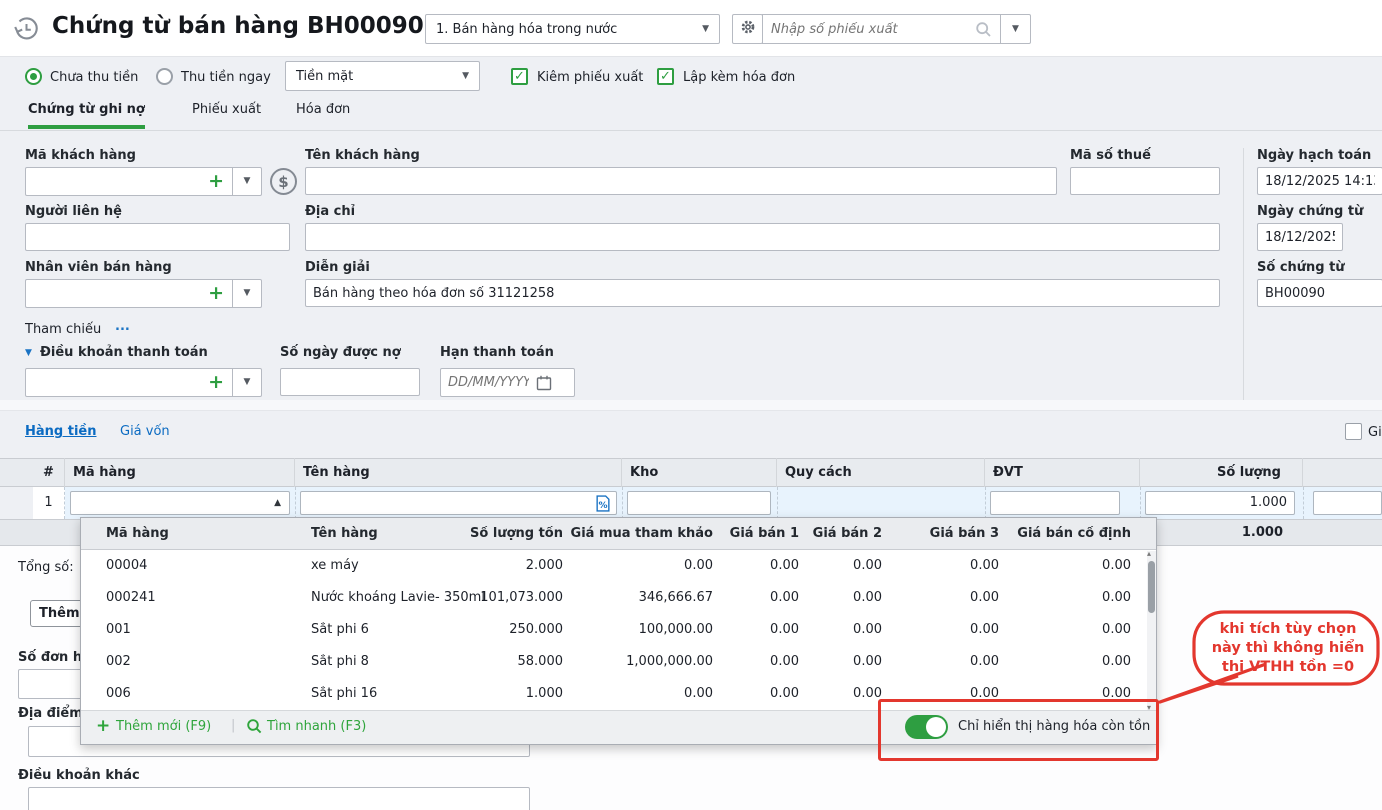 The height and width of the screenshot is (810, 1382). What do you see at coordinates (143, 293) in the screenshot?
I see `salesperson-combo: + ▼` at bounding box center [143, 293].